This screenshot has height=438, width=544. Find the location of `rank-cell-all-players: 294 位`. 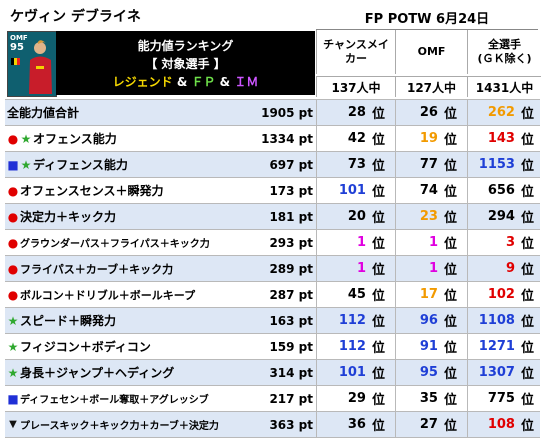

rank-cell-all-players: 294 位 is located at coordinates (503, 216).